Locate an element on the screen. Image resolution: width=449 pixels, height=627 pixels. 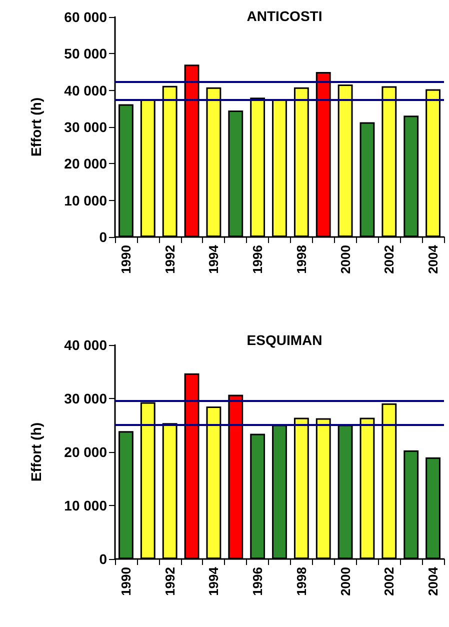
chart-title: ESQUIMAN is located at coordinates (284, 340).